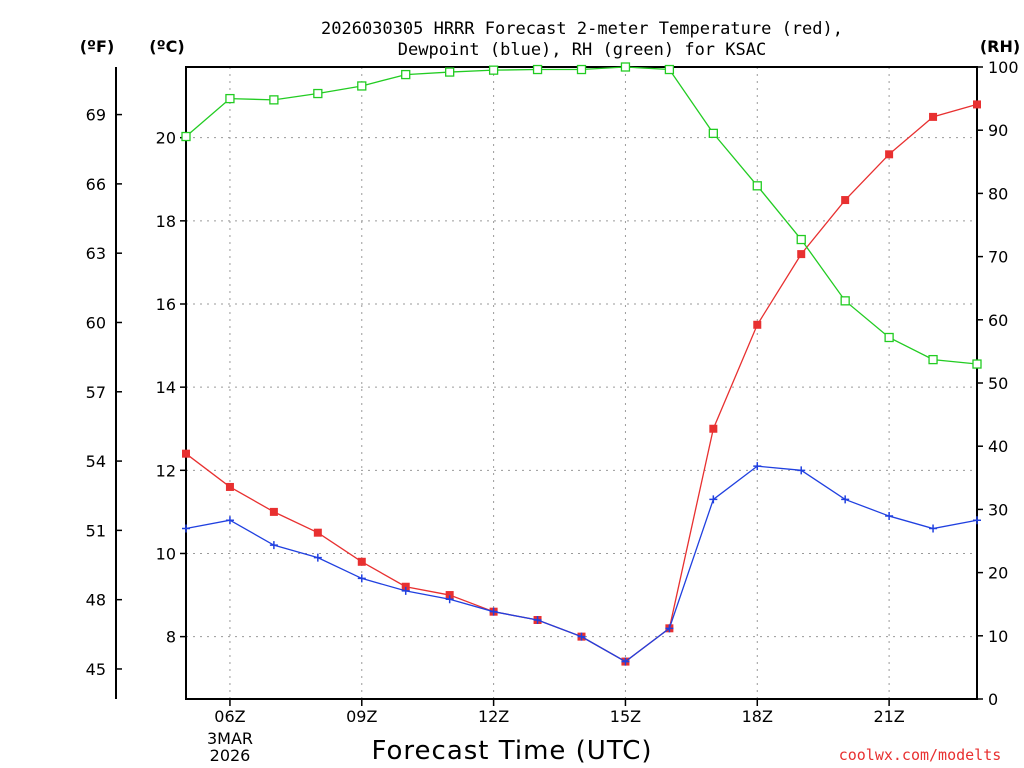 The height and width of the screenshot is (768, 1024). Describe the element at coordinates (625, 716) in the screenshot. I see `x-tick-label: 15Z` at that location.